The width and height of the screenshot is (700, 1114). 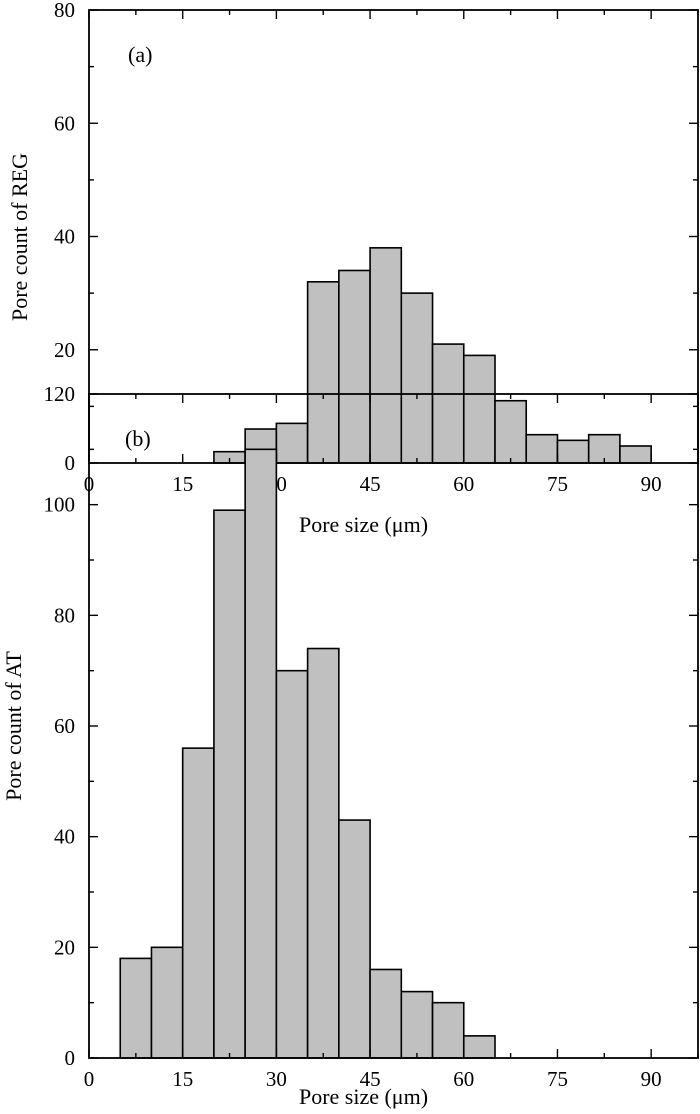 I want to click on x-tick-label: 0, so click(x=89, y=1079).